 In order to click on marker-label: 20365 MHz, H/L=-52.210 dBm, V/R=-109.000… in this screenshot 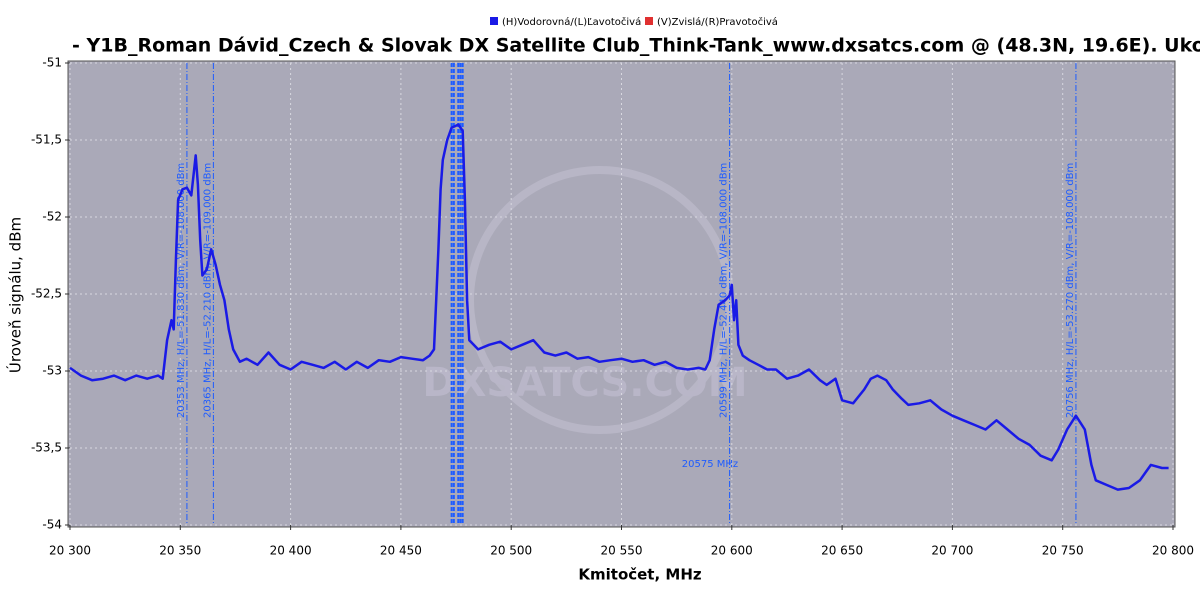, I will do `click(207, 290)`.